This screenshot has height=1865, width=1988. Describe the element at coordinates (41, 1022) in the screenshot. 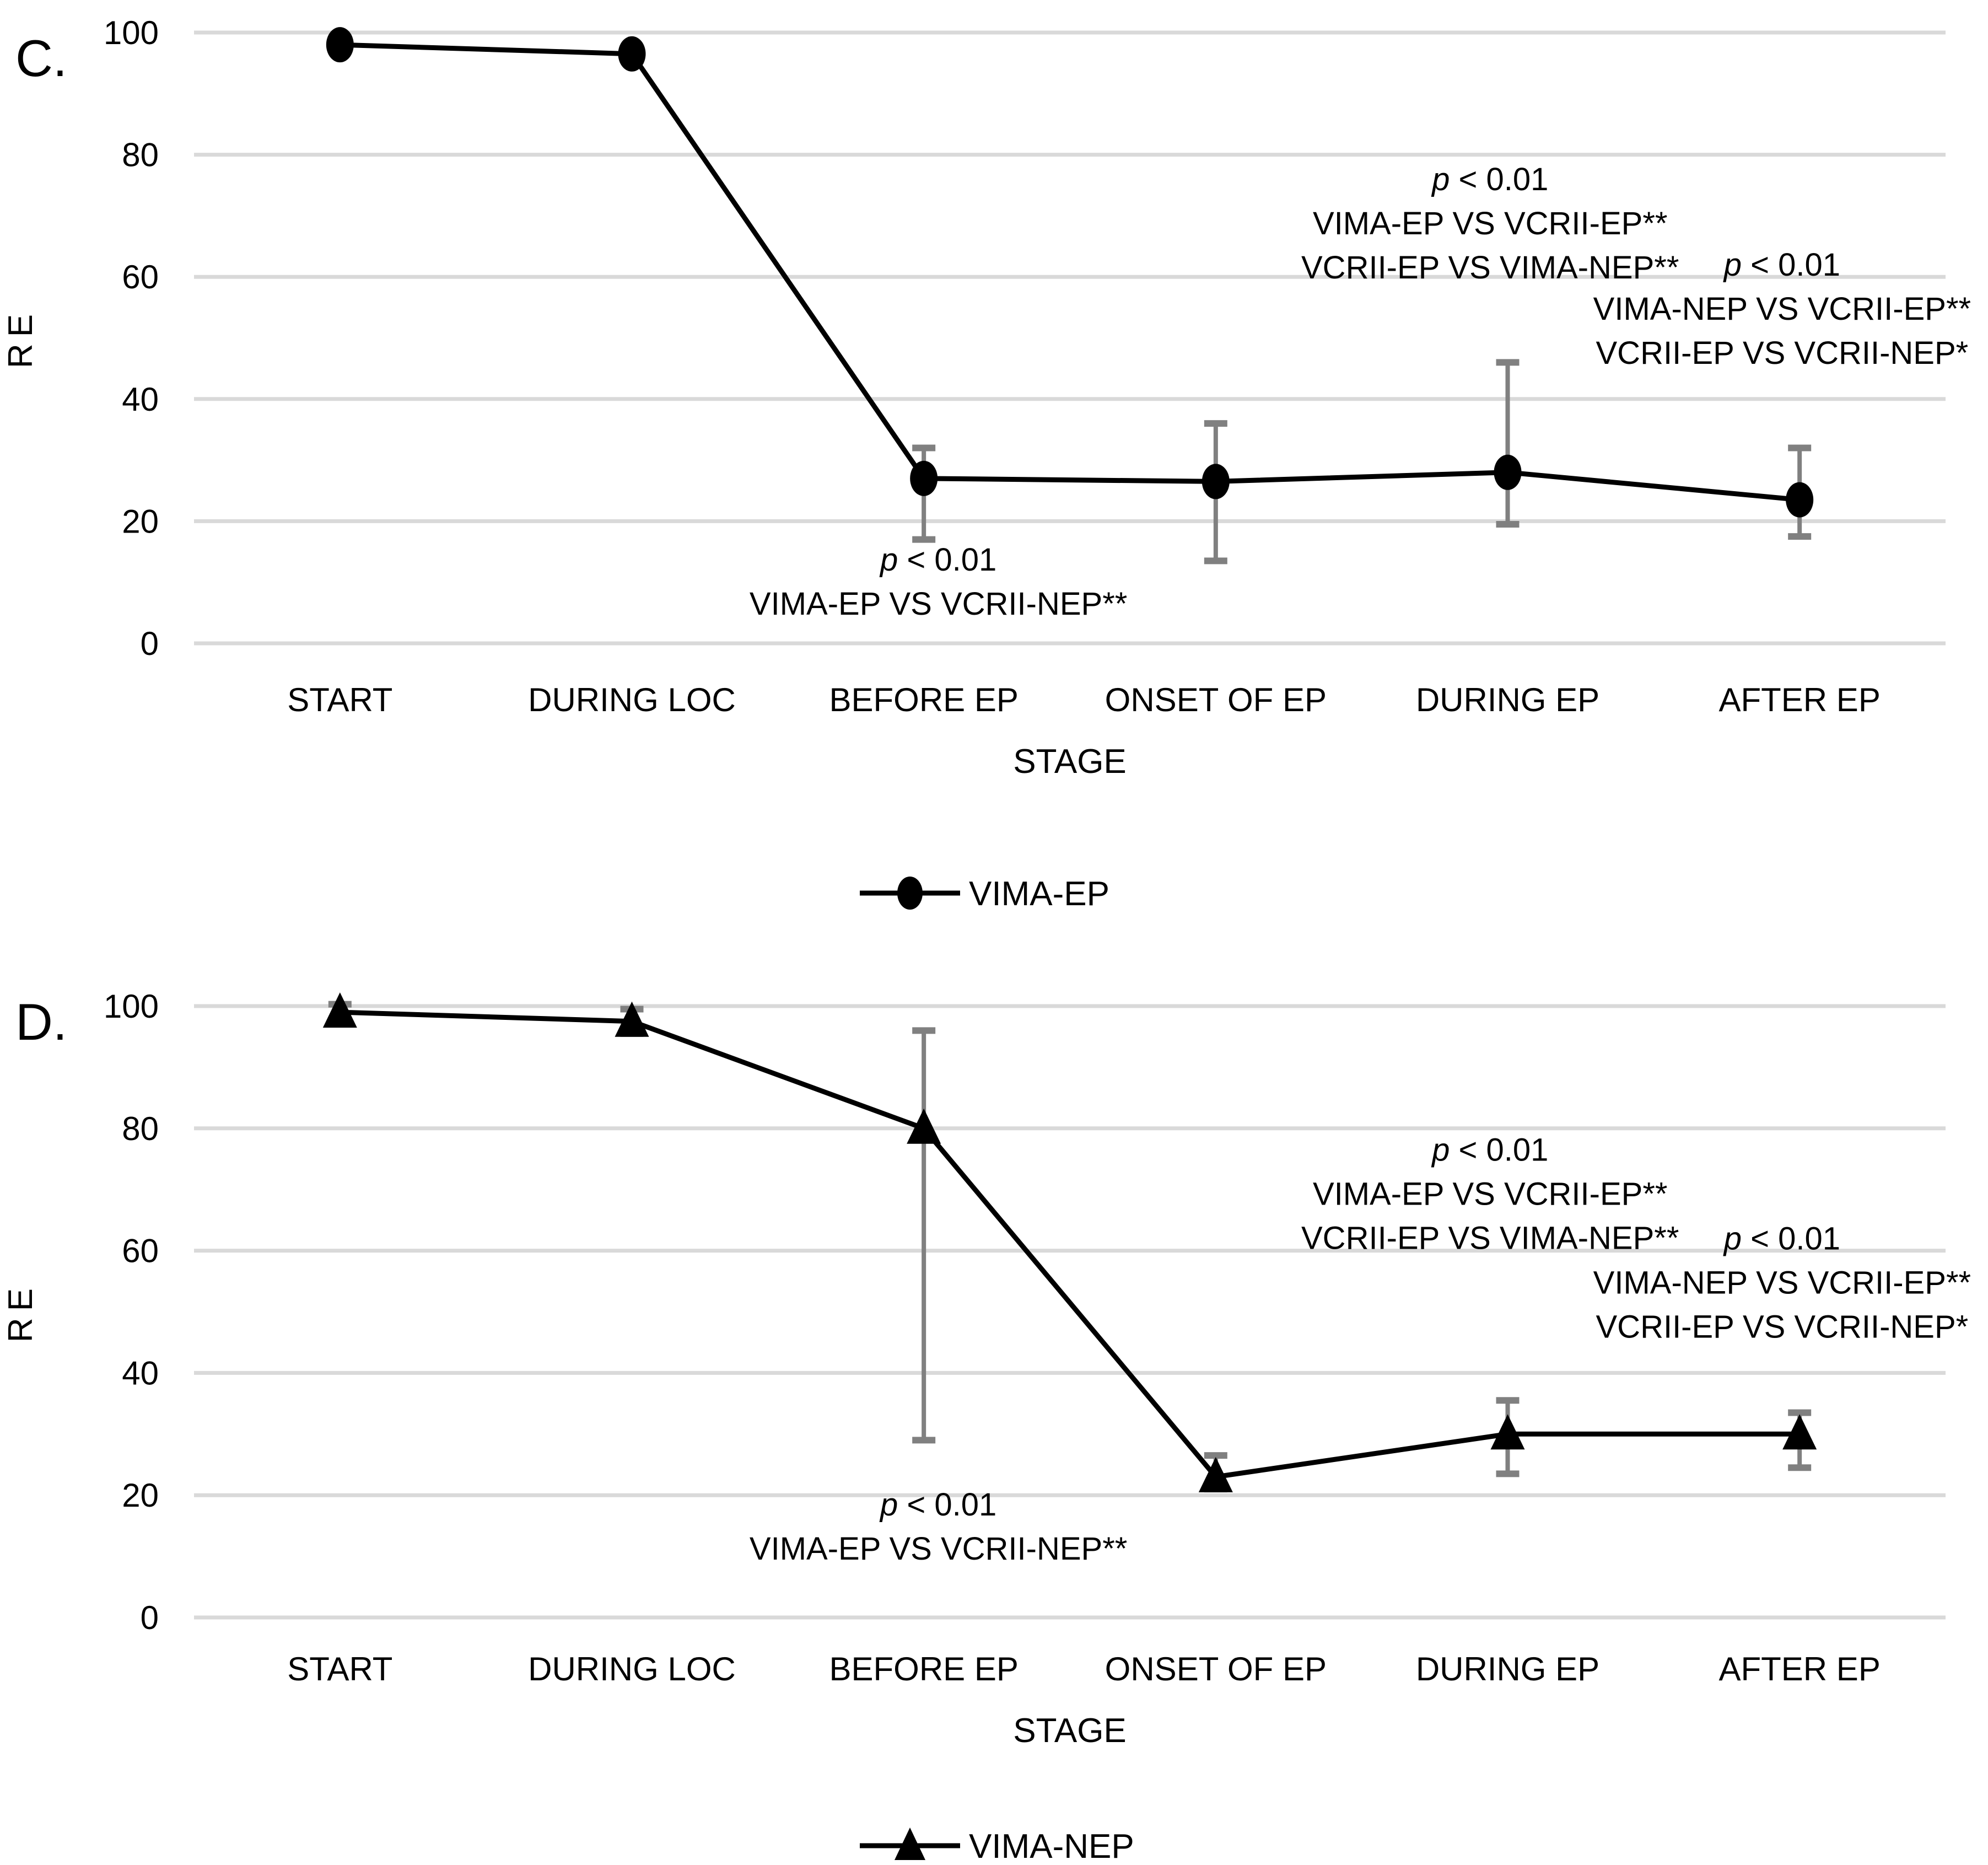

I see `panel-label-d: D.` at that location.